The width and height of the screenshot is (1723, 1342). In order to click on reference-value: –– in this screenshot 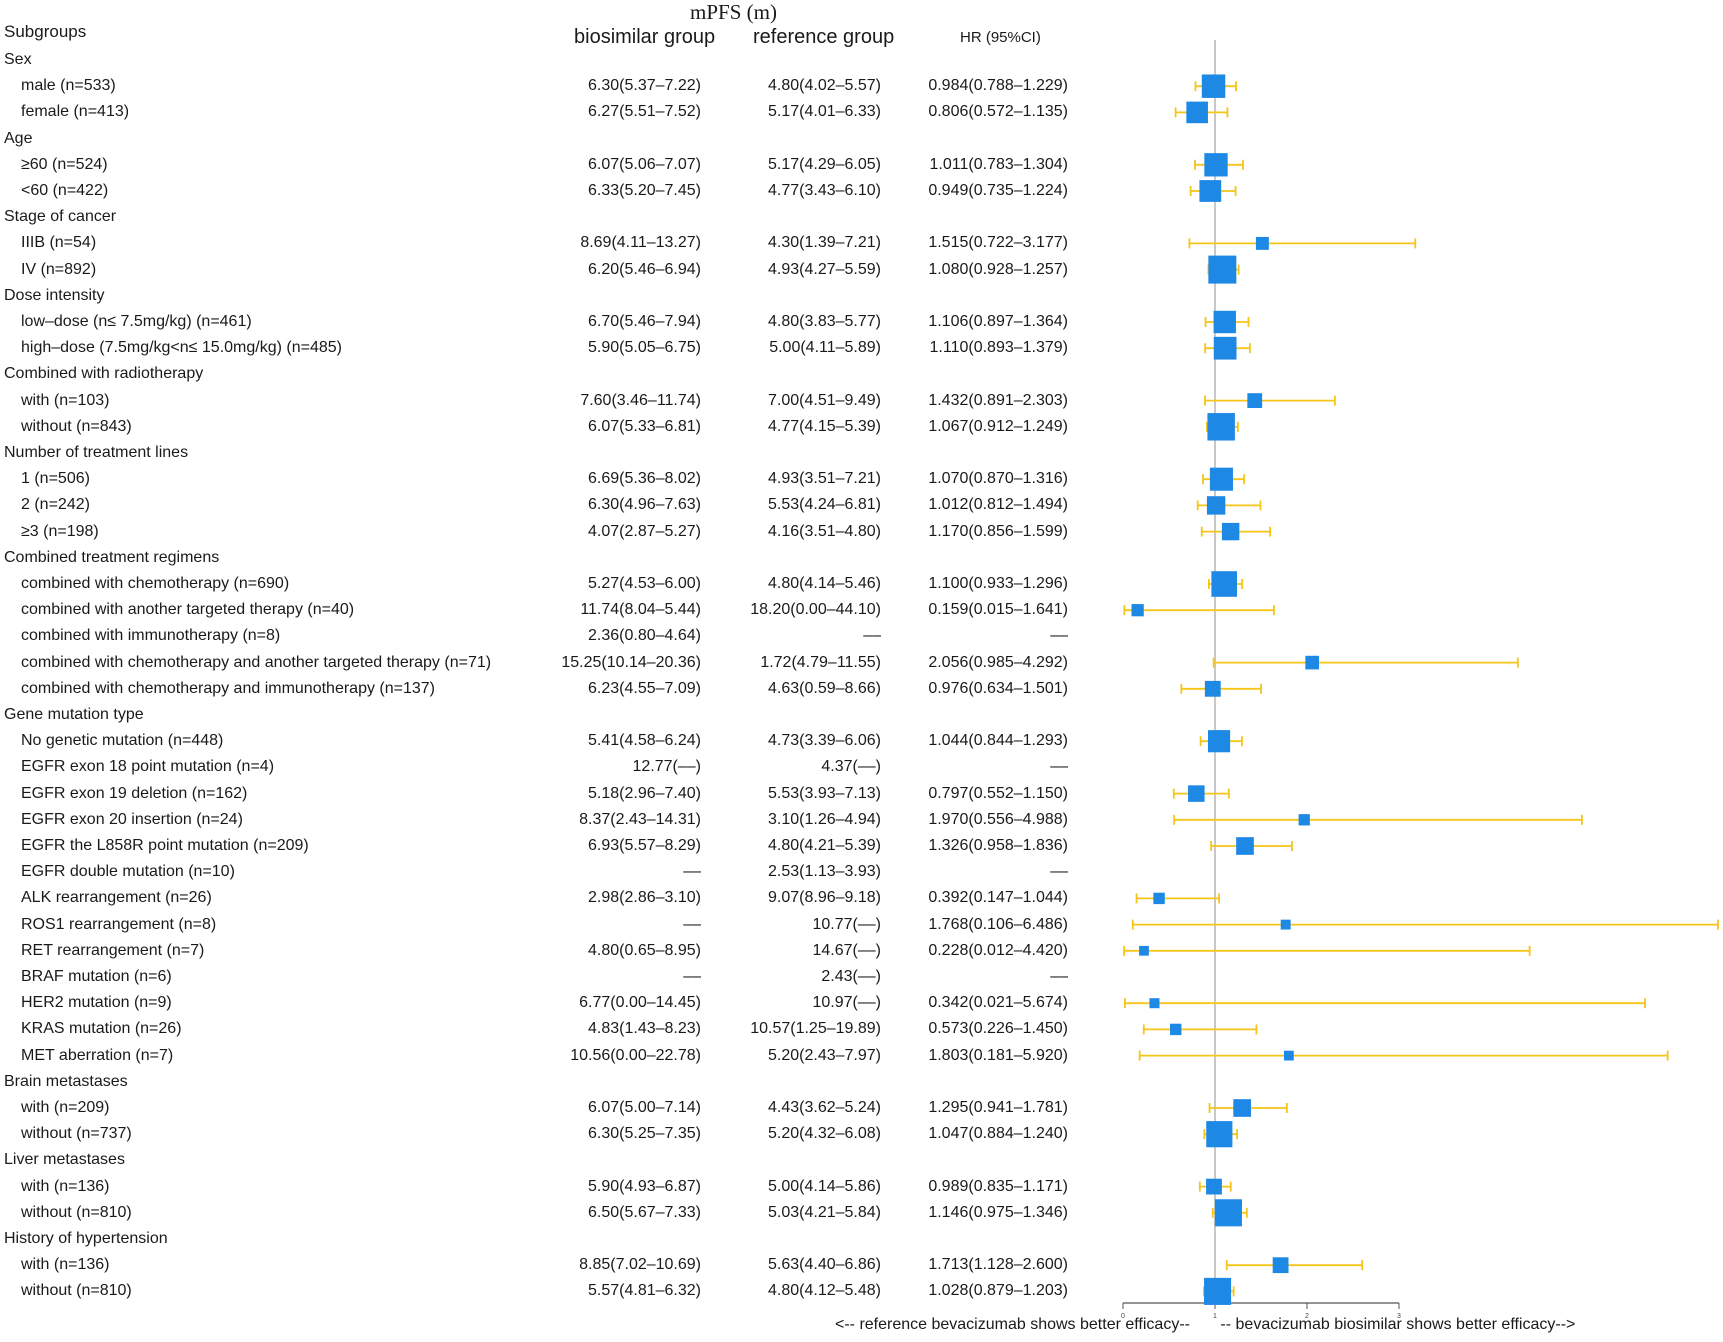, I will do `click(872, 636)`.